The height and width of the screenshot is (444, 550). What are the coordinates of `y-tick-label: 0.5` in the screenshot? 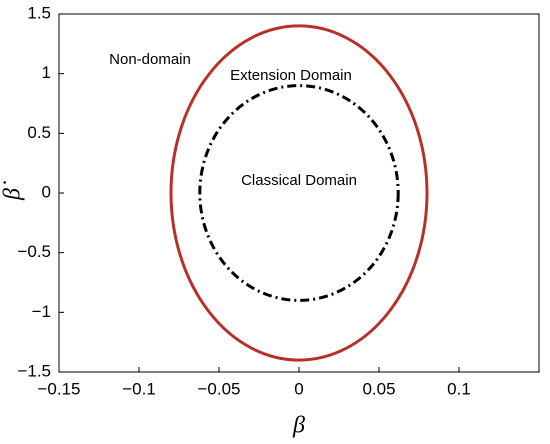 It's located at (39, 132).